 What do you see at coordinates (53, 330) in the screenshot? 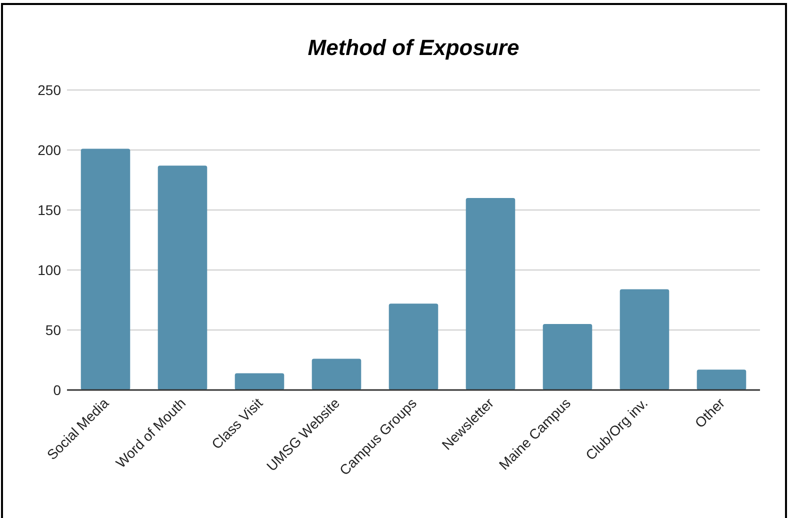
I see `y-tick-label: 50` at bounding box center [53, 330].